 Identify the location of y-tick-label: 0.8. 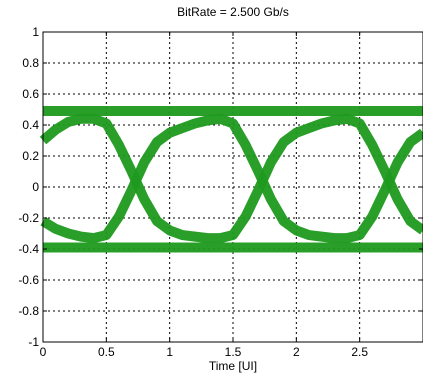
(30, 63).